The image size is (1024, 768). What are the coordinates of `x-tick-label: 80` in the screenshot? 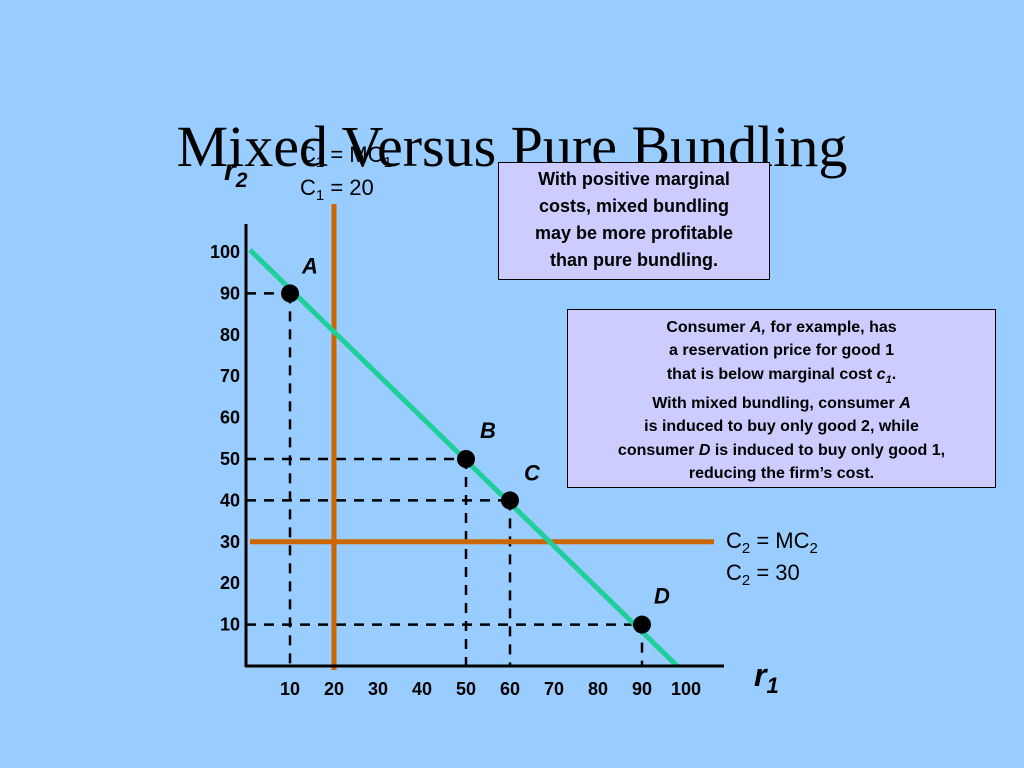 It's located at (598, 689).